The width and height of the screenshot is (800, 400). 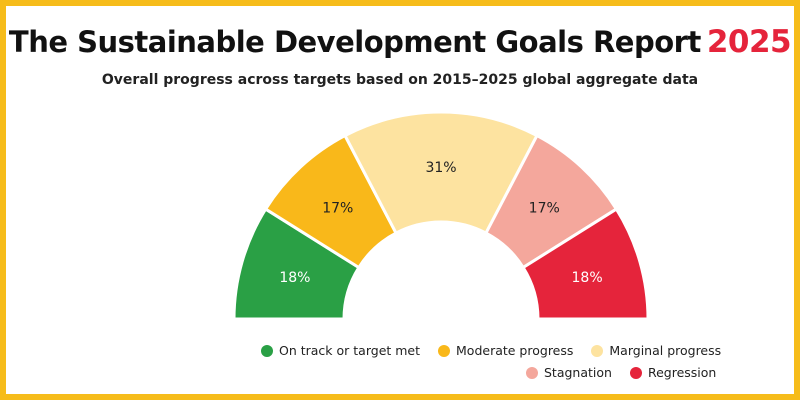 What do you see at coordinates (597, 350) in the screenshot?
I see `legend-swatch-marginal` at bounding box center [597, 350].